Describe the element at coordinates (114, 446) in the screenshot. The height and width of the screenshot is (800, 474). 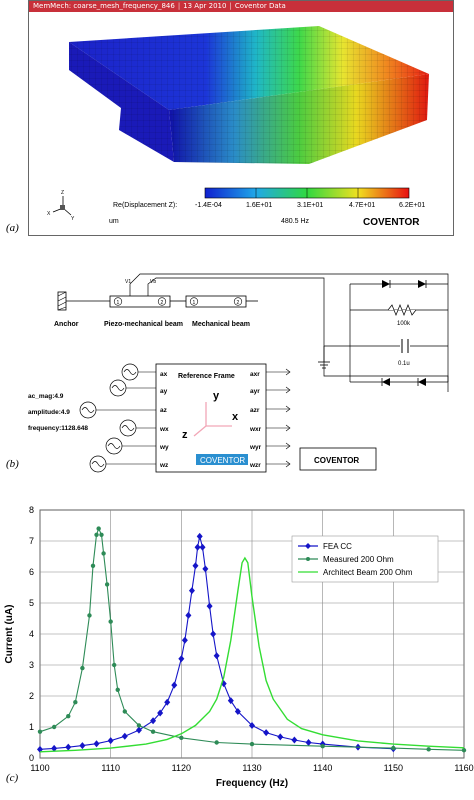
I see `source-wy` at that location.